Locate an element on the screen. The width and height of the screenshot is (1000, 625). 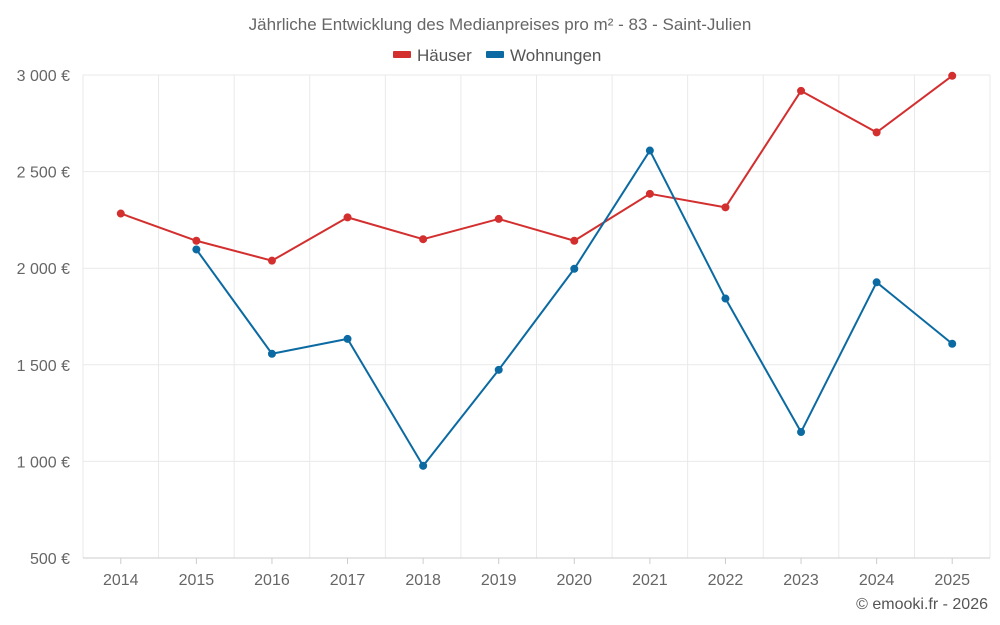
x-tick-label: 2014 is located at coordinates (121, 580).